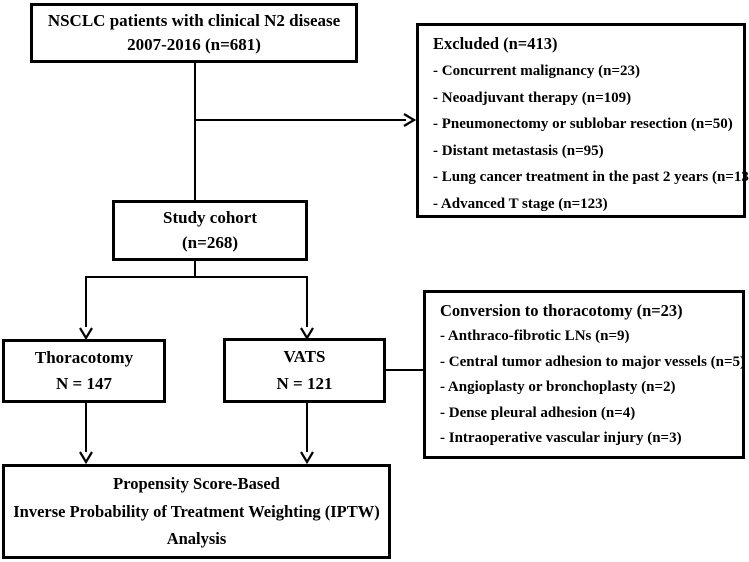 This screenshot has height=562, width=749. What do you see at coordinates (304, 383) in the screenshot?
I see `vats-line2: N = 121` at bounding box center [304, 383].